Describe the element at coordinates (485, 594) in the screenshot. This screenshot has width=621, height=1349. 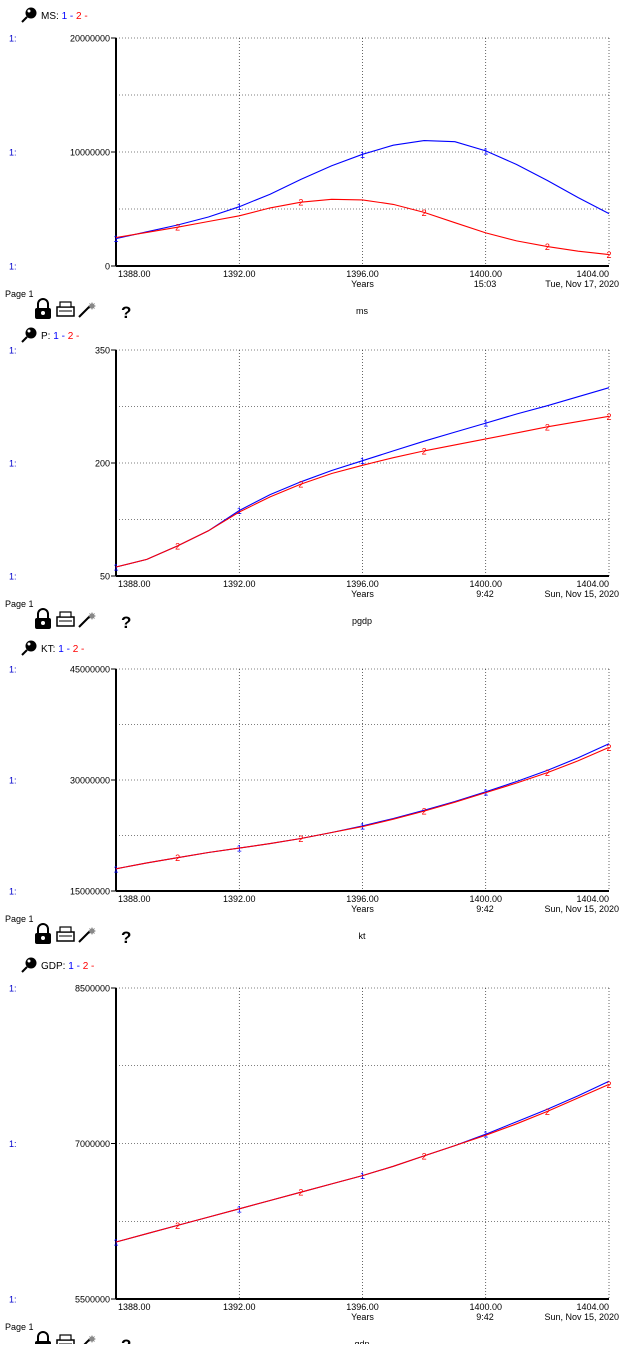
I see `time-stamp: 9:42` at that location.